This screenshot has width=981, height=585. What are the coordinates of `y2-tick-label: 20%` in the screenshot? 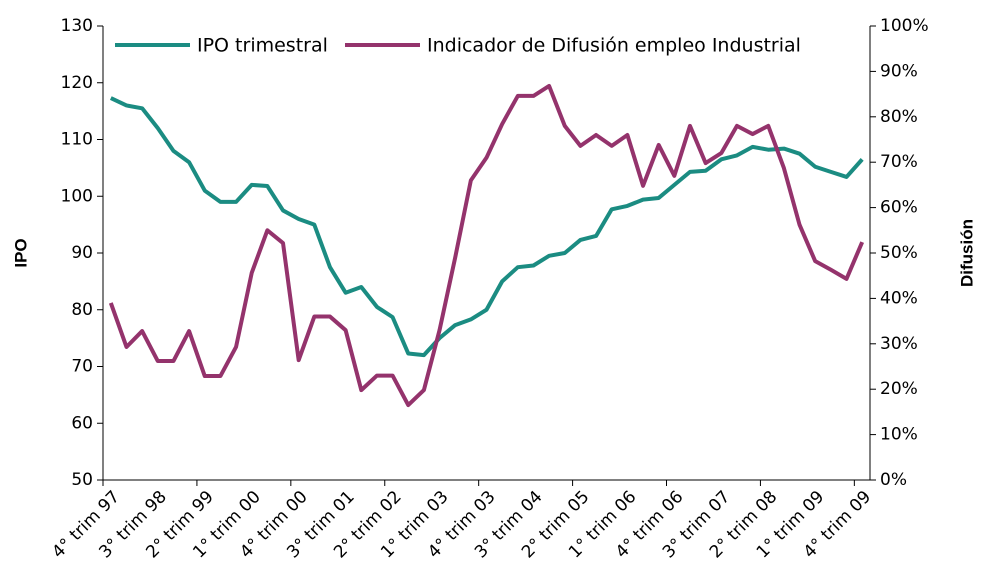 It's located at (899, 389).